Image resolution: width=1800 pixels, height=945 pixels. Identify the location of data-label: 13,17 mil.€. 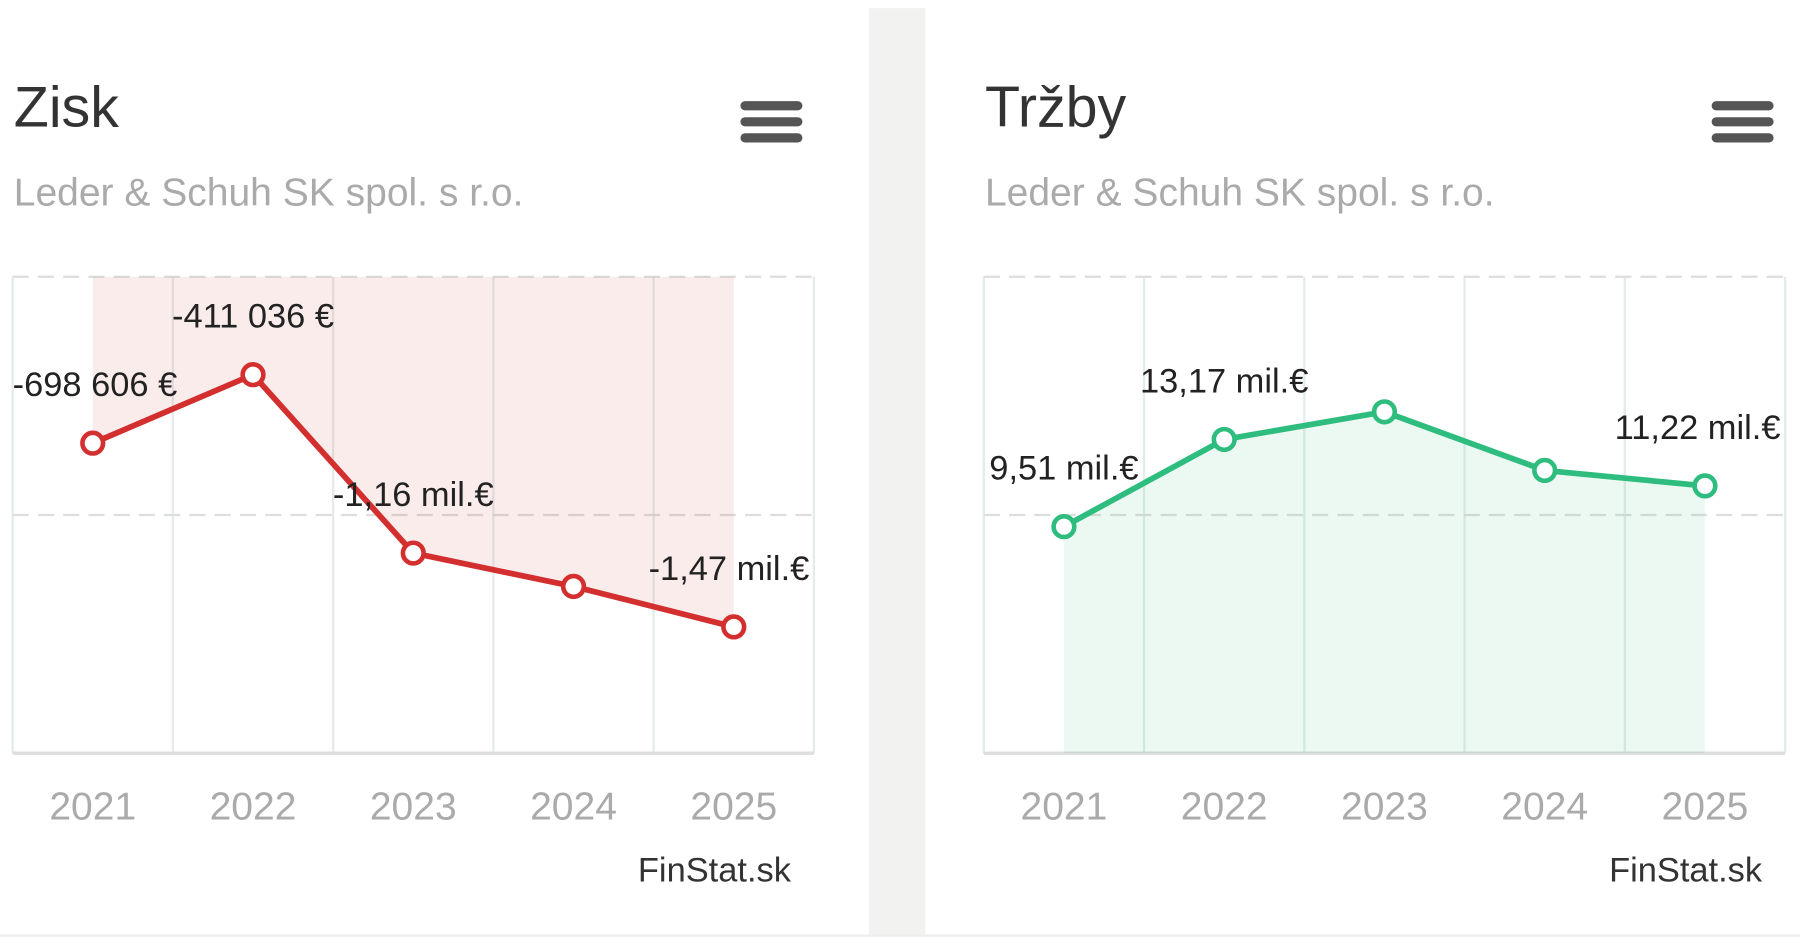
(1224, 381).